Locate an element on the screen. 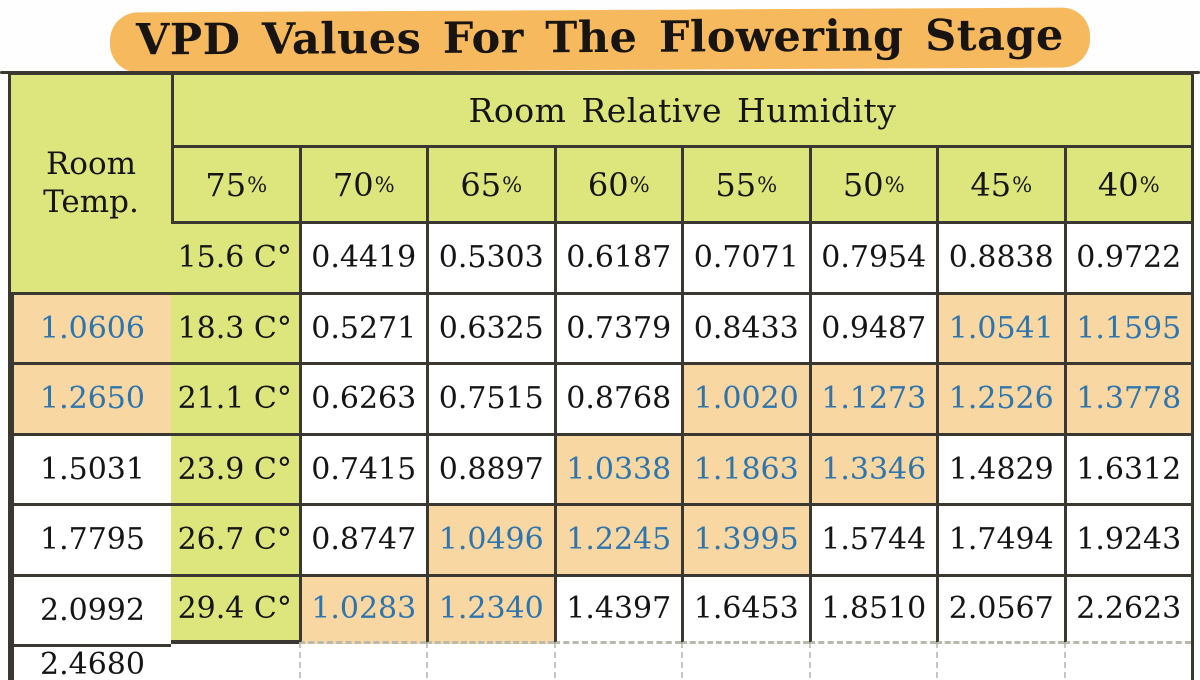 This screenshot has height=680, width=1200. vpd-cell: 0.6187 is located at coordinates (617, 256).